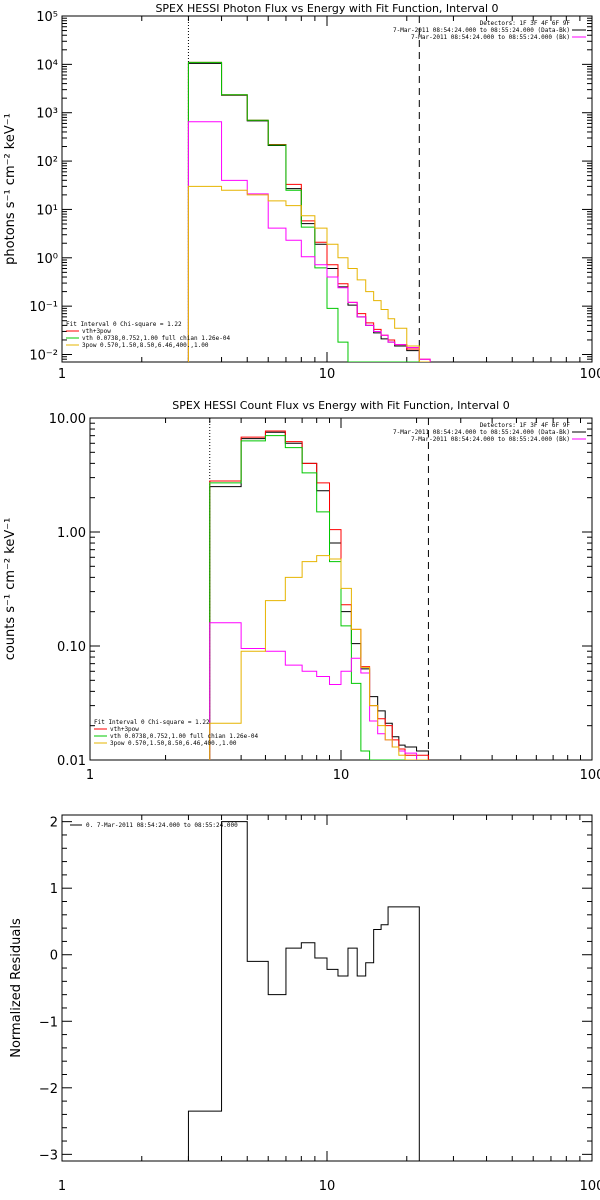 The image size is (600, 1200). What do you see at coordinates (47, 114) in the screenshot?
I see `y-tick-label: 10³` at bounding box center [47, 114].